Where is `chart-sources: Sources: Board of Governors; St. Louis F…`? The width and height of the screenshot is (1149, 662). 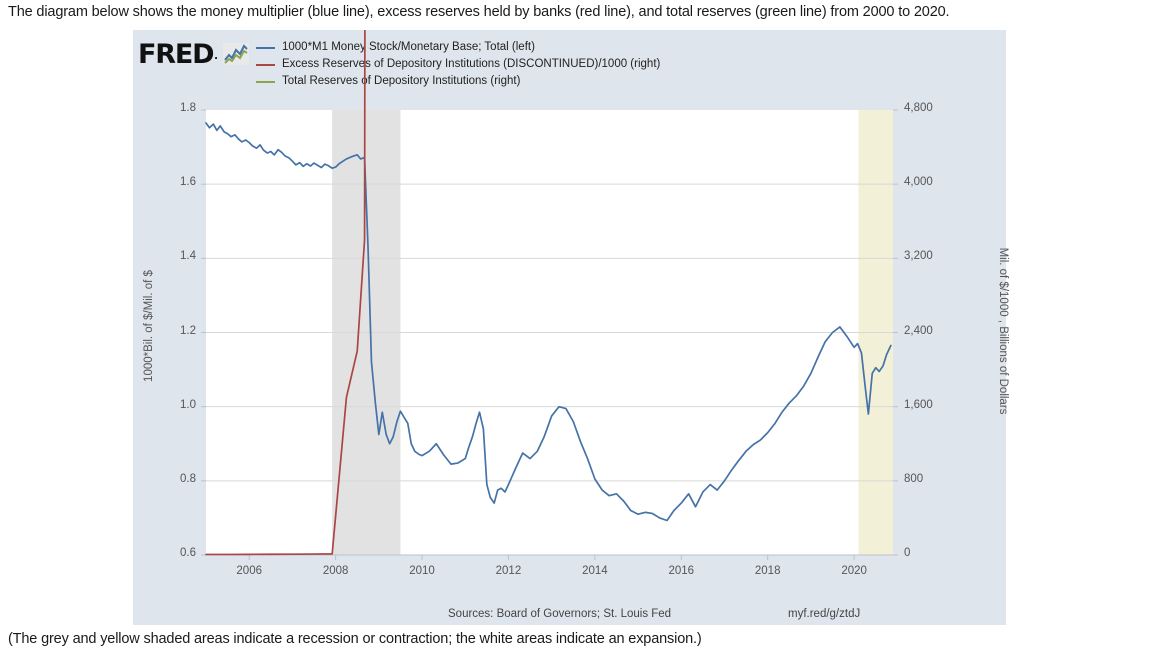
chart-sources: Sources: Board of Governors; St. Louis F… is located at coordinates (560, 614).